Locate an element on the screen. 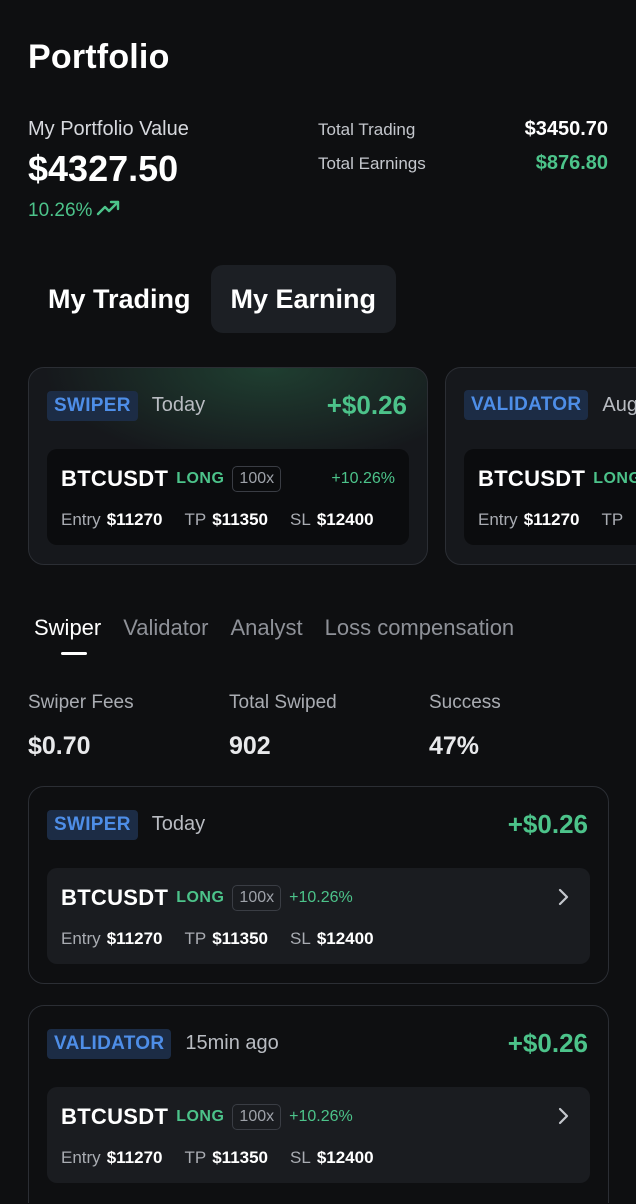 This screenshot has height=1204, width=636. portfolio-value-label: My Portfolio Value is located at coordinates (108, 129).